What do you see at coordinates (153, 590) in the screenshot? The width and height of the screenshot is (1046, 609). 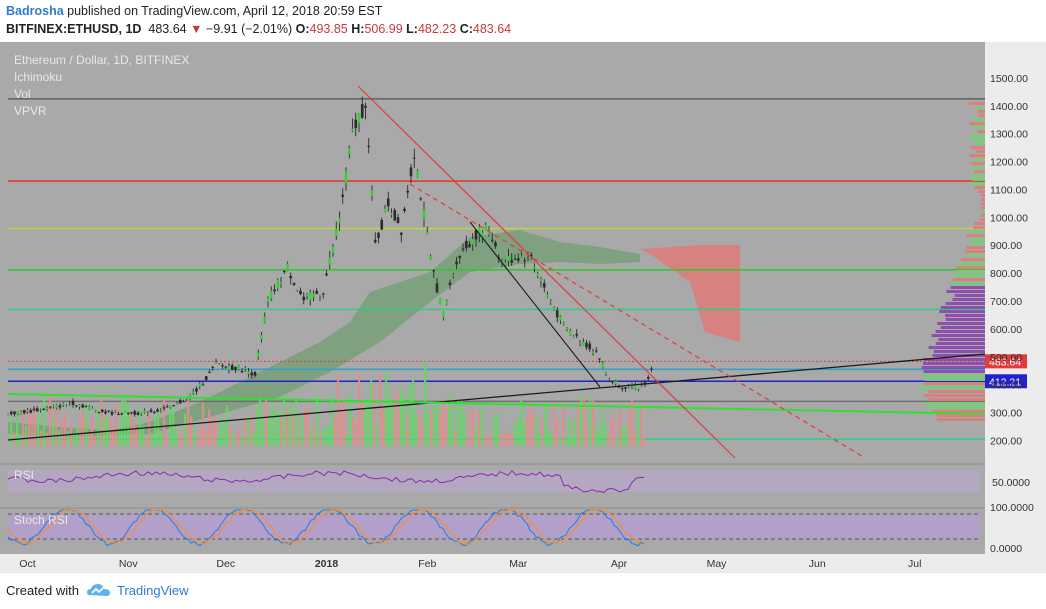 I see `tradingview-link: TradingView` at bounding box center [153, 590].